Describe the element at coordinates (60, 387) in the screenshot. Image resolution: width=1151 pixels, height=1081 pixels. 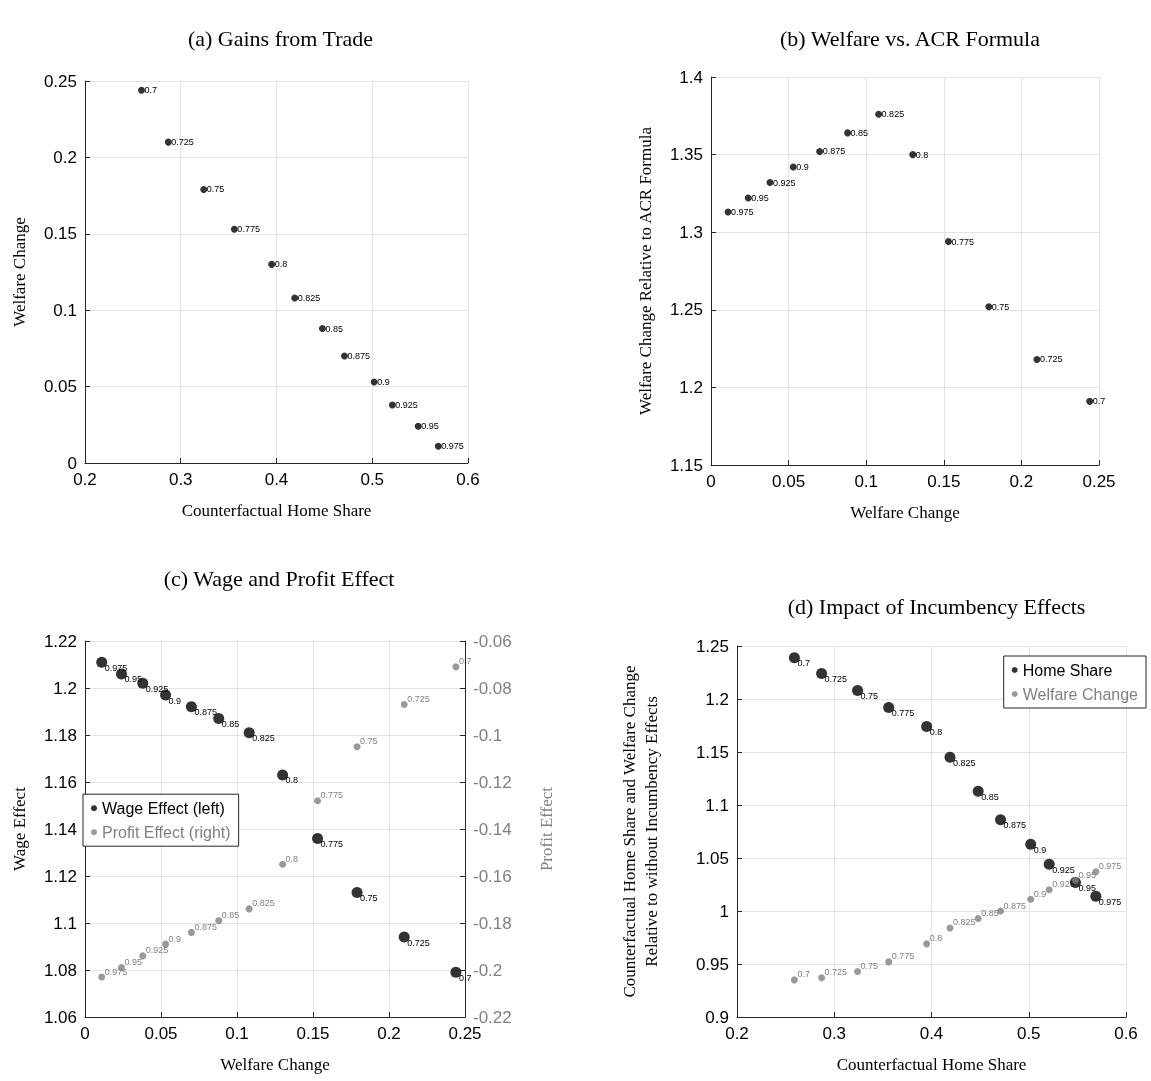
I see `y-tick-label: 0.05` at that location.